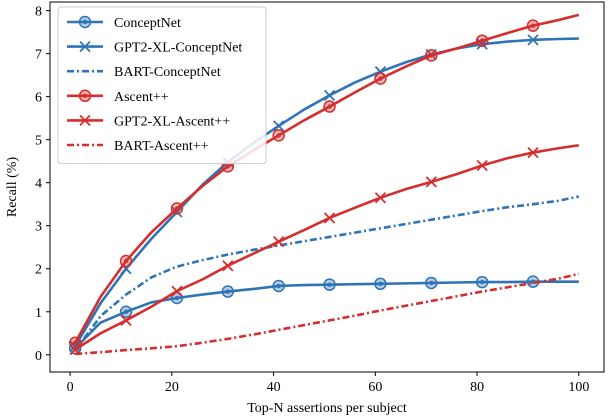 This screenshot has height=416, width=608. I want to click on legend-entry: BART-Ascent++, so click(138, 146).